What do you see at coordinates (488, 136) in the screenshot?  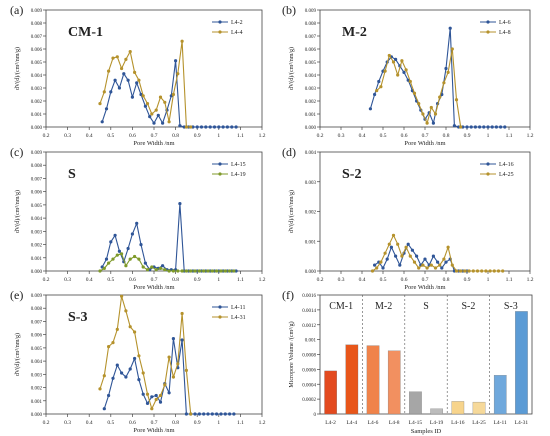 I see `x-tick-label: 1` at bounding box center [488, 136].